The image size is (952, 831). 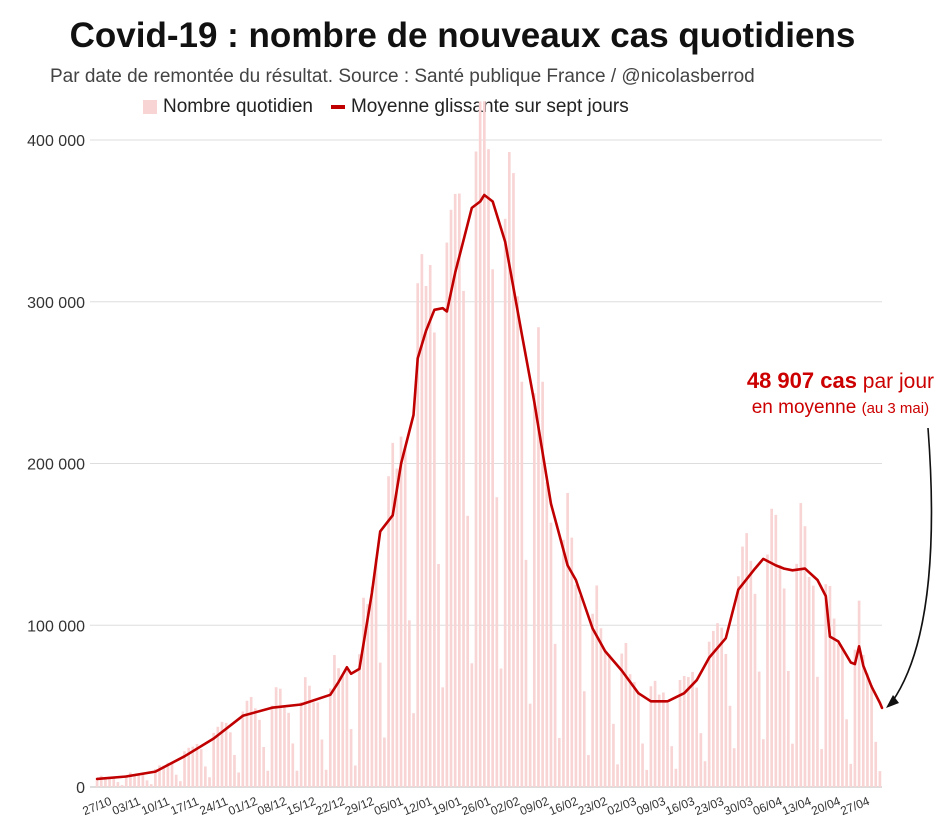 What do you see at coordinates (534, 806) in the screenshot?
I see `x-tick-label: 09/02` at bounding box center [534, 806].